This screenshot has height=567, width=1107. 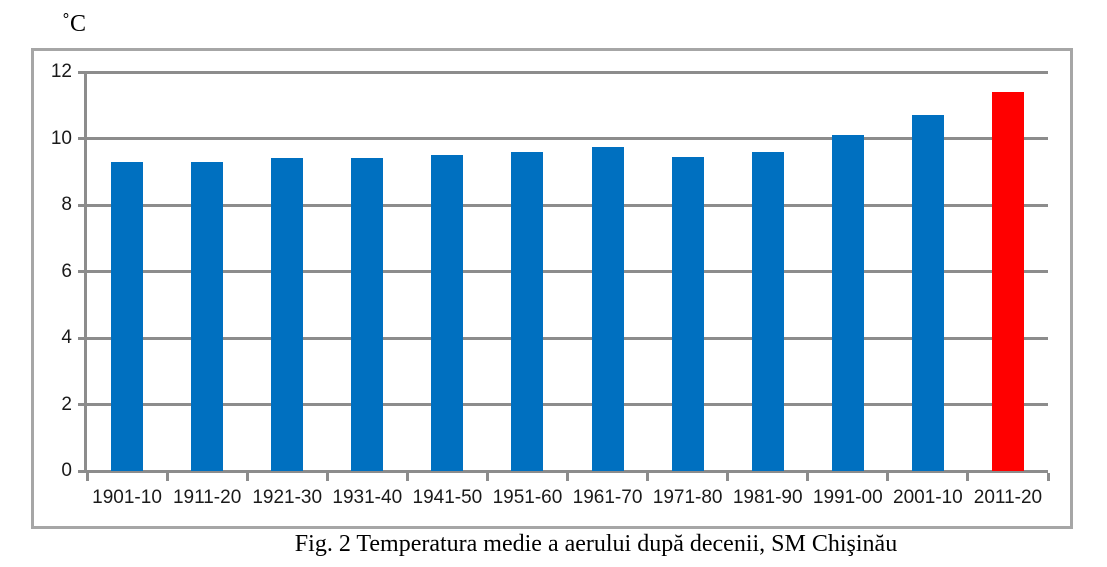 I want to click on y-axis-label: 4, so click(x=66, y=337).